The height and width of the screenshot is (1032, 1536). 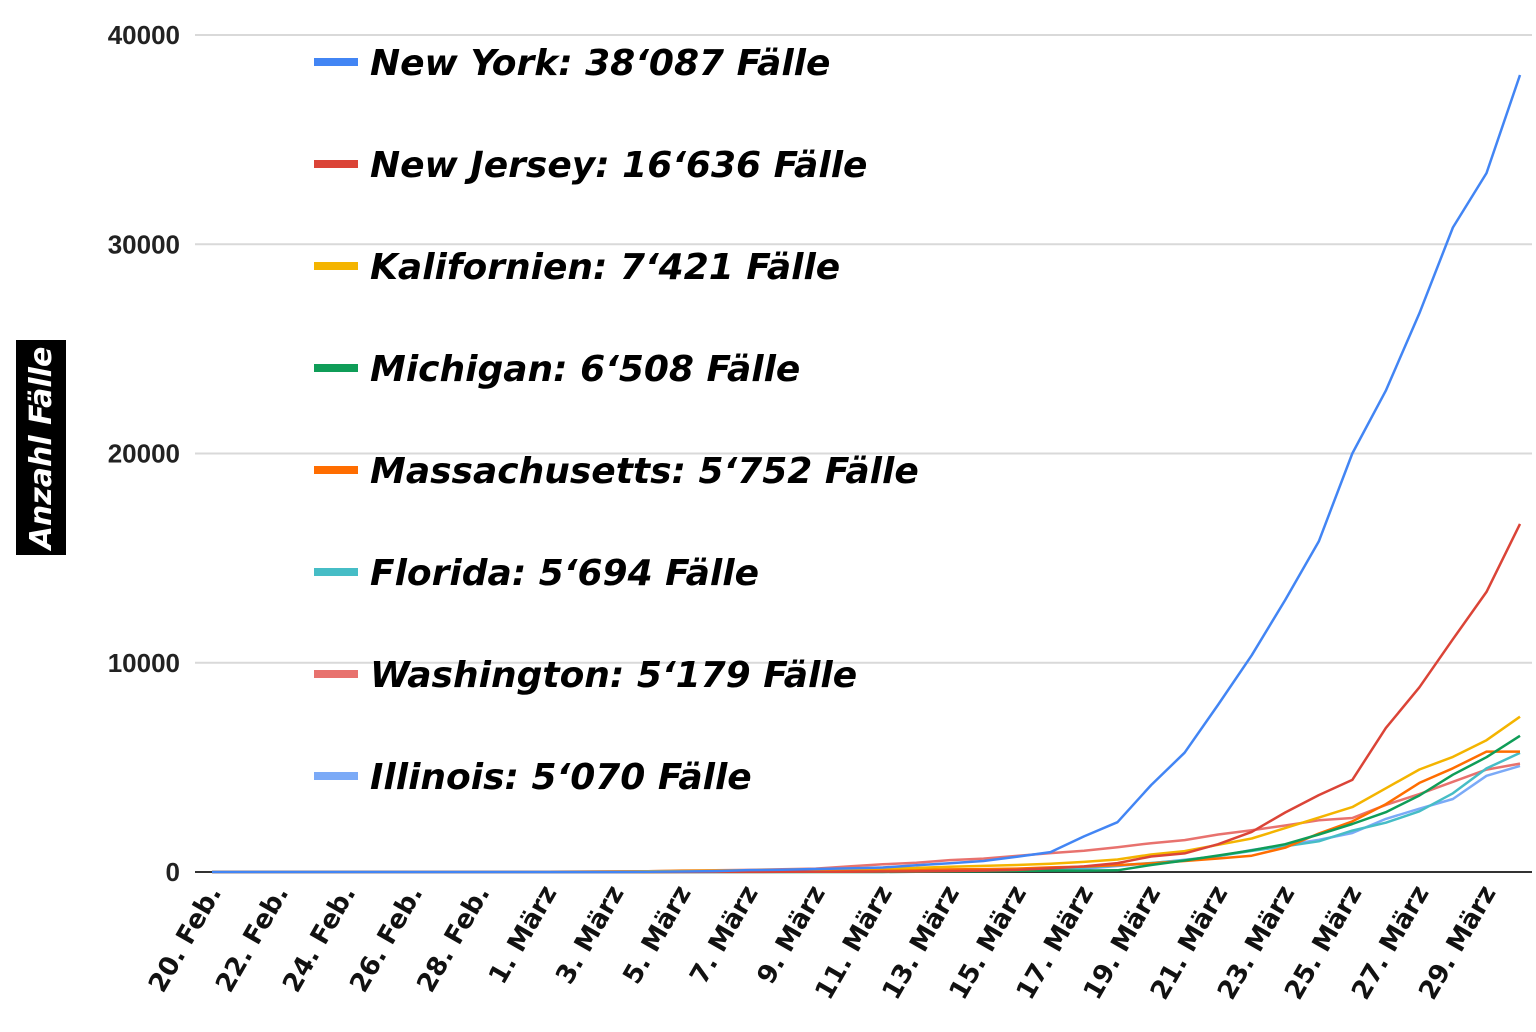 I want to click on y-tick-label: 40000, so click(x=144, y=35).